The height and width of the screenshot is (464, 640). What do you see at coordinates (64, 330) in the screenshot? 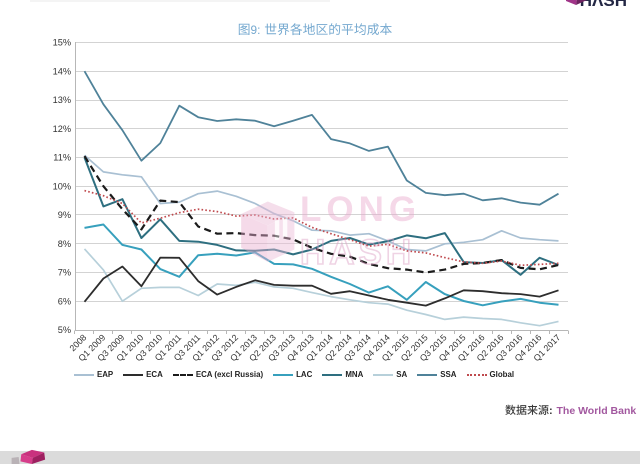
I see `svg-text: 5%` at bounding box center [64, 330].